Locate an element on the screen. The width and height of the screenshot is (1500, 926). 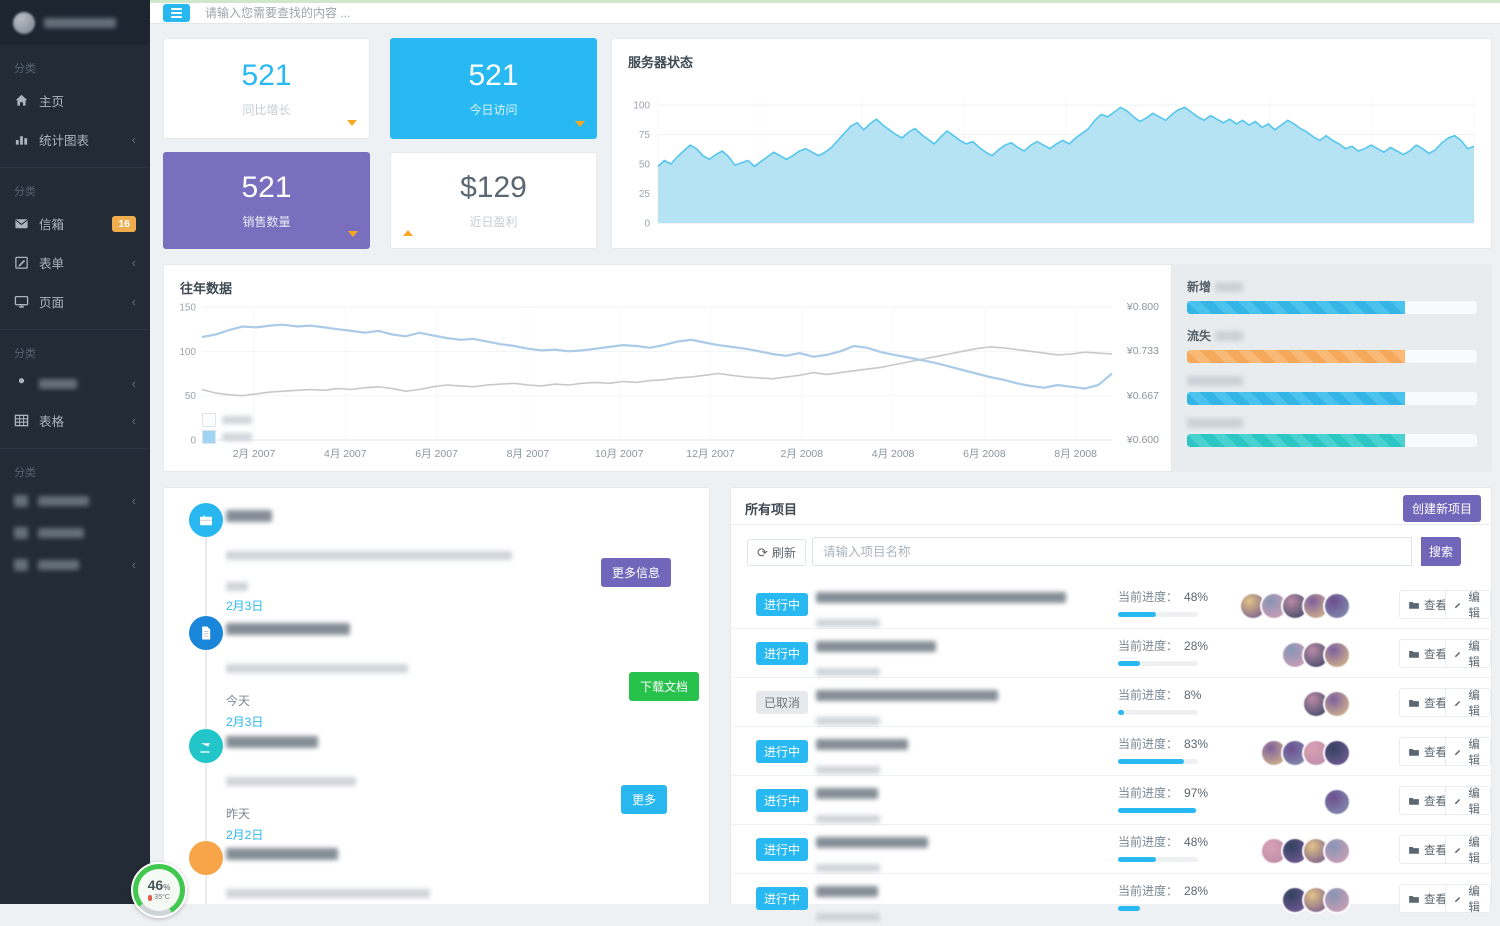
global-search-input is located at coordinates (455, 13).